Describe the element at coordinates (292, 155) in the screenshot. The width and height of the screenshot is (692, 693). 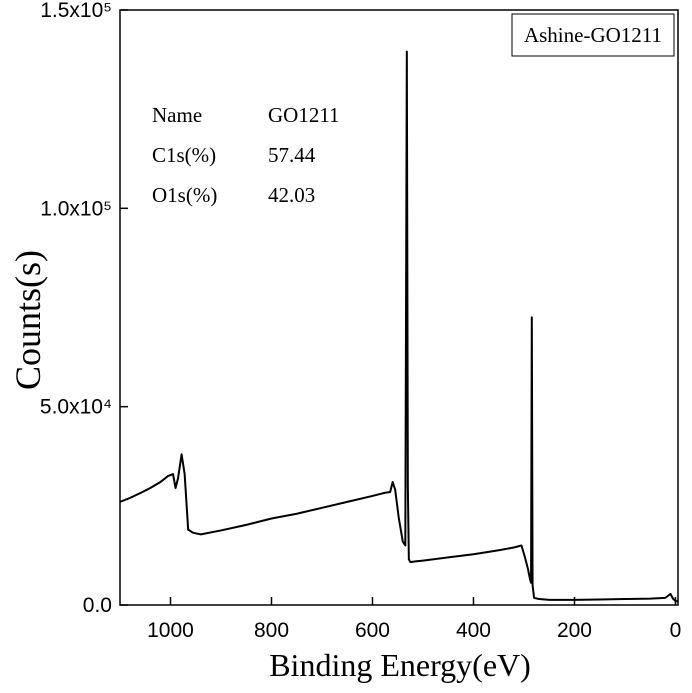
I see `info-value: 57.44` at that location.